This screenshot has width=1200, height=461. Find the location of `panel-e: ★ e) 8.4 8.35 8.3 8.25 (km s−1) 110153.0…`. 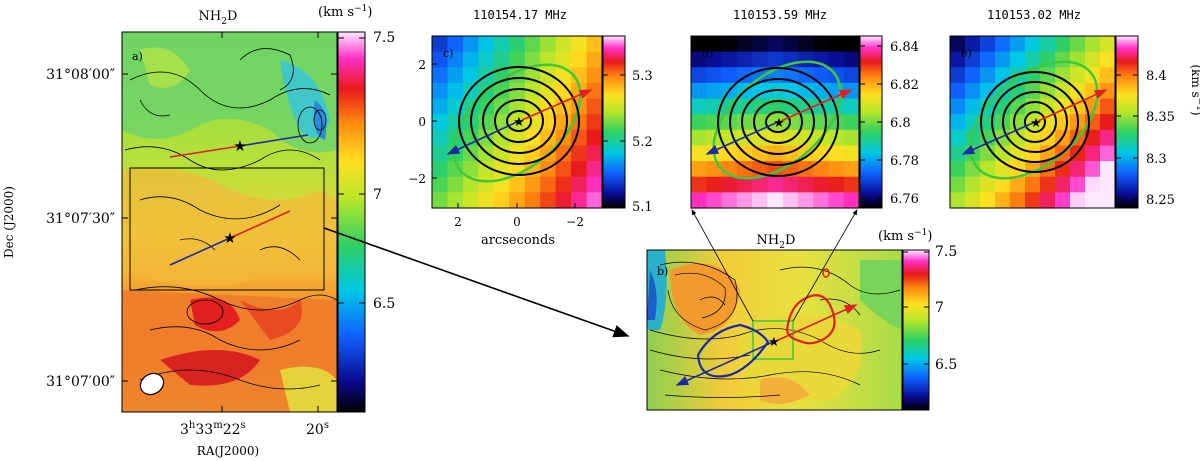

panel-e: ★ e) 8.4 8.35 8.3 8.25 (km s−1) 110153.0… is located at coordinates (1074, 108).